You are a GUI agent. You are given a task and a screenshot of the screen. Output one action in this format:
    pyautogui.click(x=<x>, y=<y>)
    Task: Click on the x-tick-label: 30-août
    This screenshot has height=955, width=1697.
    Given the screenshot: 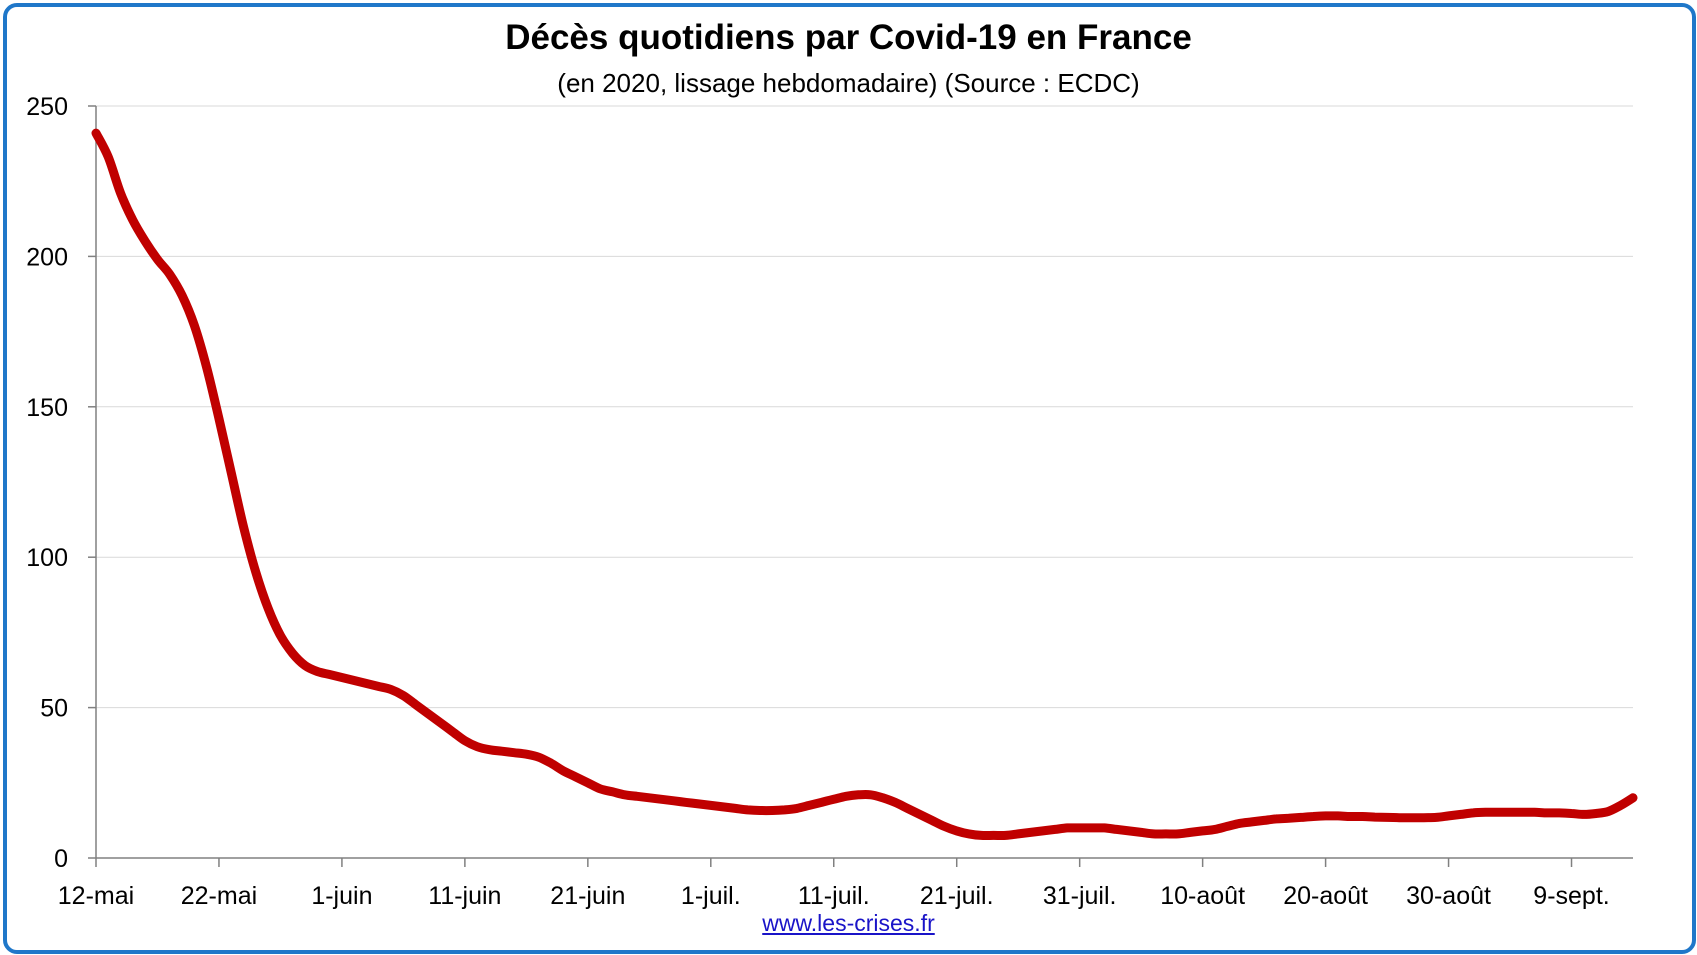 What is the action you would take?
    pyautogui.click(x=1448, y=896)
    